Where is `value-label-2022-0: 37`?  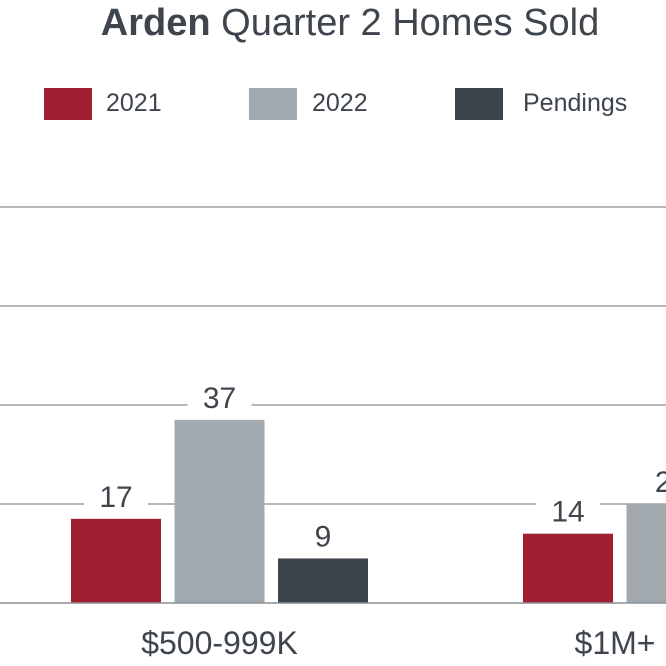 value-label-2022-0: 37 is located at coordinates (219, 398).